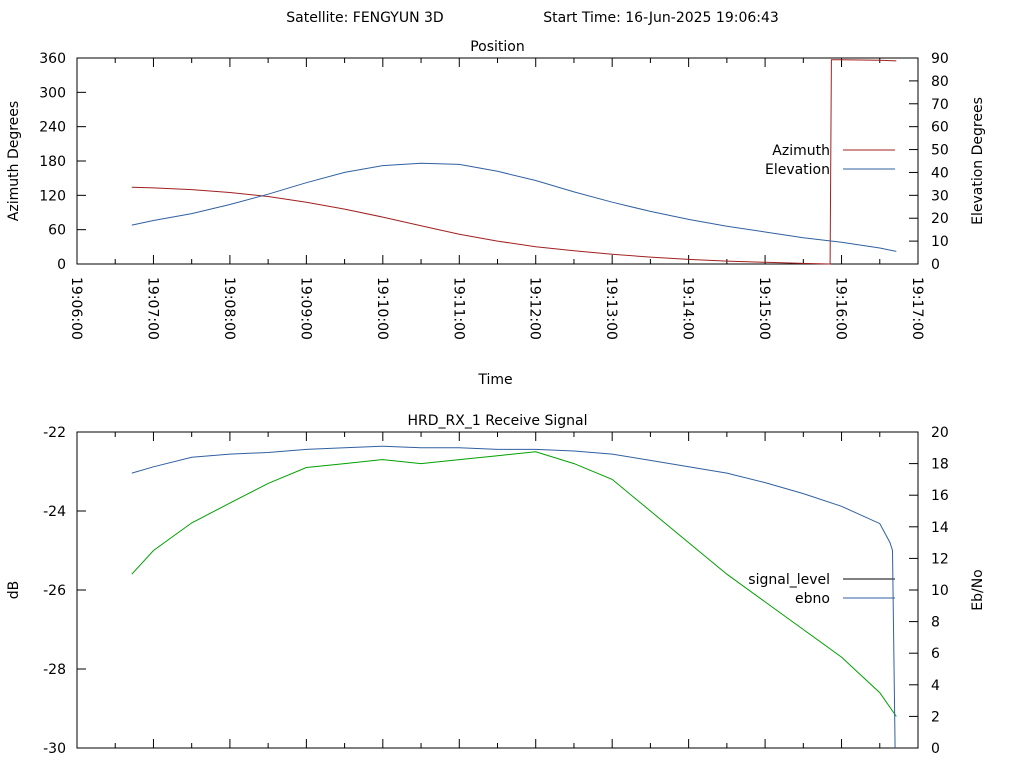 The image size is (1024, 772). Describe the element at coordinates (940, 128) in the screenshot. I see `y2-tick-label: 60` at that location.